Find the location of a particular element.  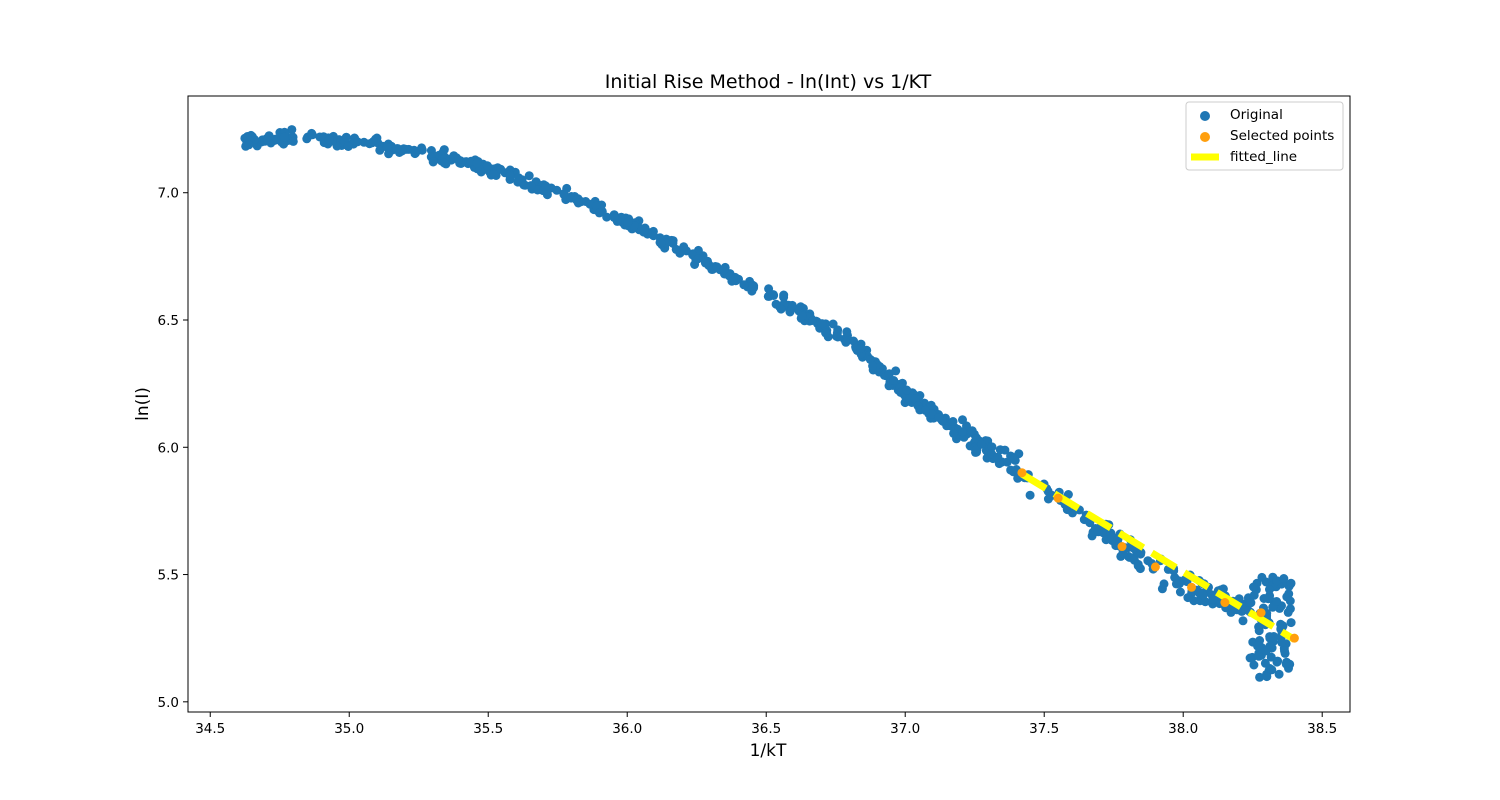

legend-selected-marker is located at coordinates (1205, 137).